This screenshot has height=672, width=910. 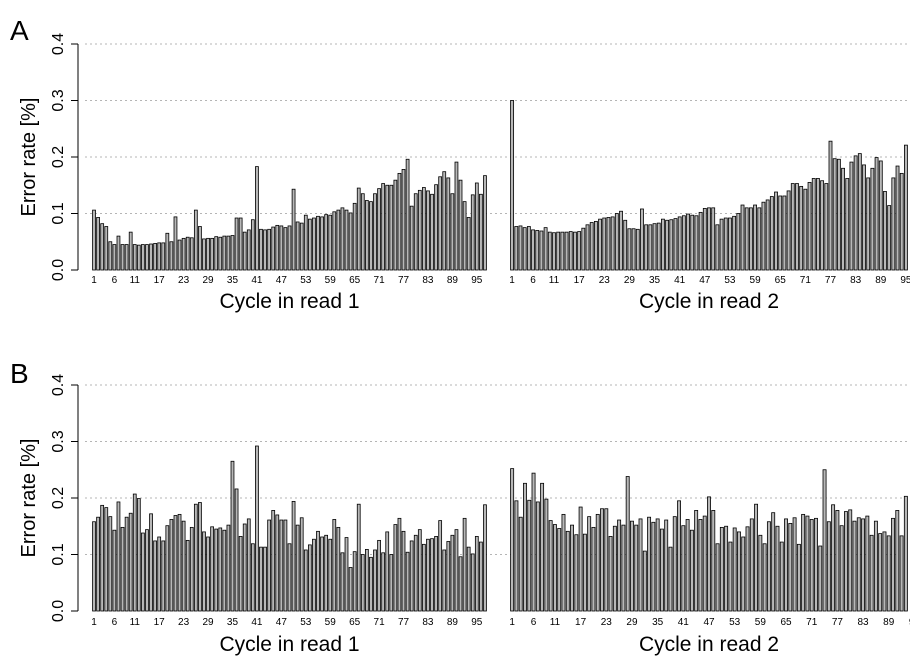 What do you see at coordinates (812, 622) in the screenshot?
I see `x-tick-label: 71` at bounding box center [812, 622].